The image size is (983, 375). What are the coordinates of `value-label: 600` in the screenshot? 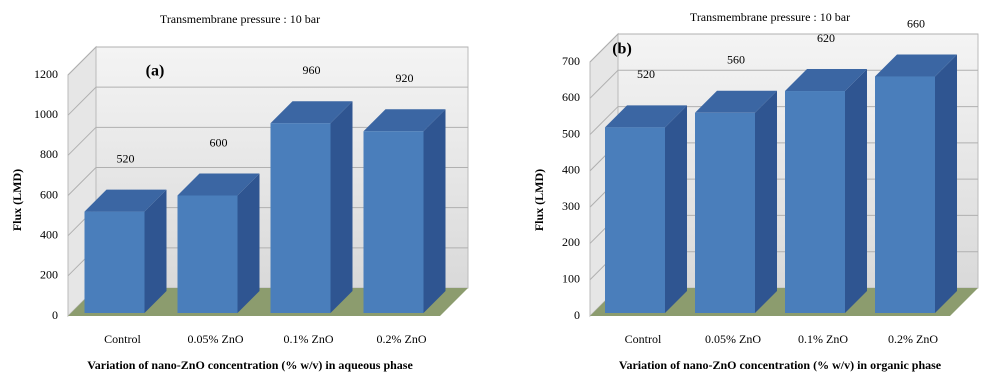 It's located at (219, 142).